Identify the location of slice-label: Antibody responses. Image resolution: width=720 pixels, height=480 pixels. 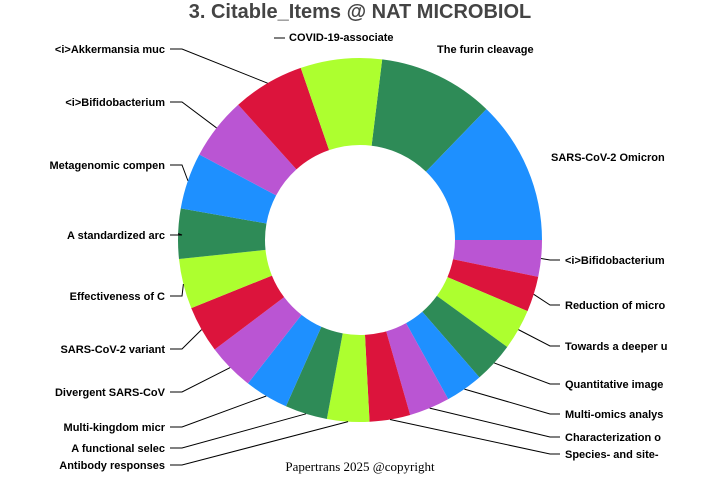
(112, 466).